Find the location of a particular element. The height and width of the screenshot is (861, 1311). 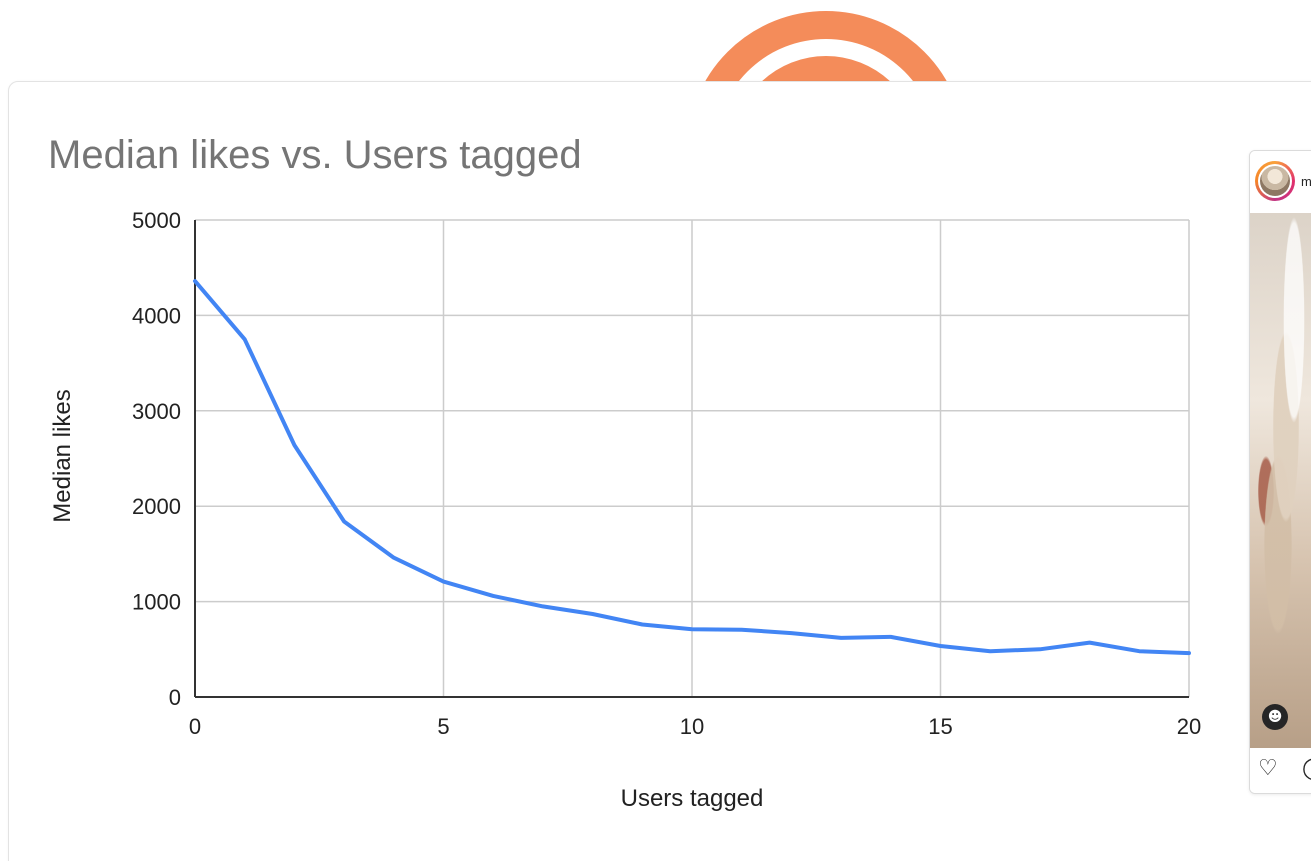

instagram-post-preview: m ☻ ♡ ◯ is located at coordinates (1280, 472).